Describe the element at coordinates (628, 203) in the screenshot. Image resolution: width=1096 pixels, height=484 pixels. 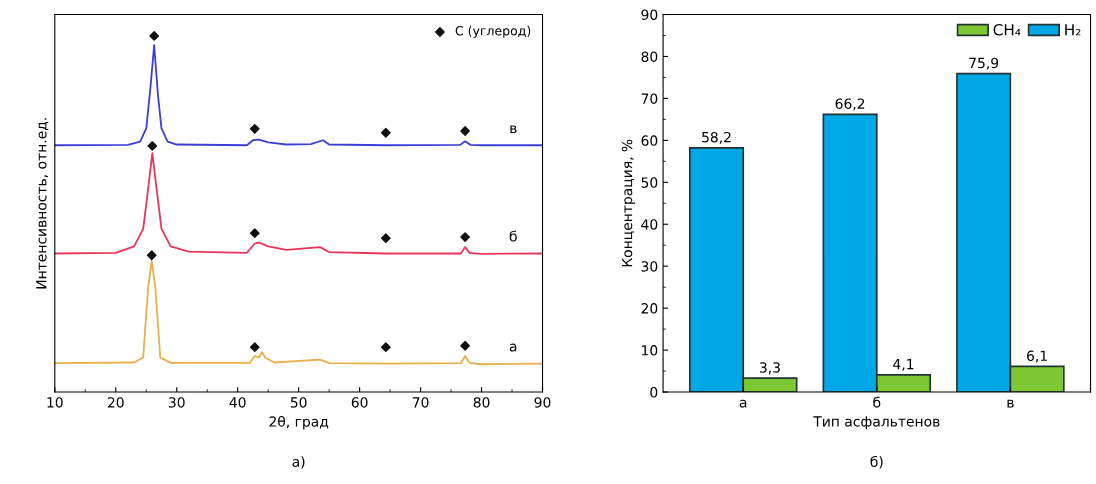
I see `y-axis-title: Концентрация, %` at that location.